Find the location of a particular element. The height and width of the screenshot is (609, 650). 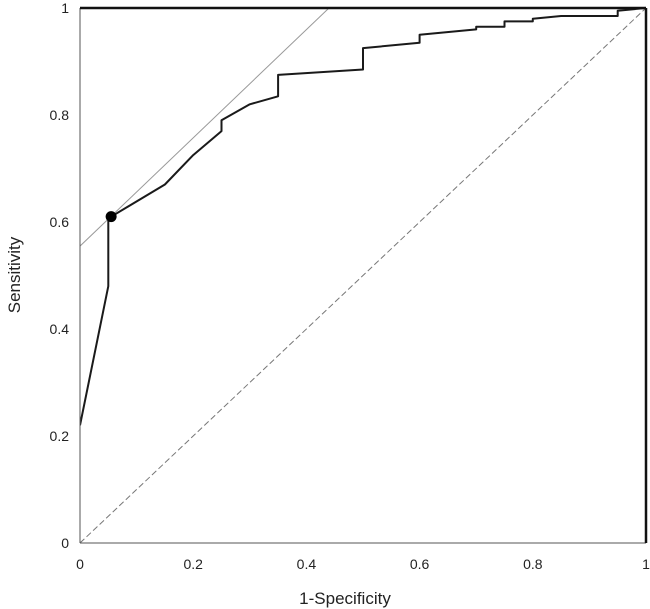

x-tick-label: 0.8 is located at coordinates (533, 564).